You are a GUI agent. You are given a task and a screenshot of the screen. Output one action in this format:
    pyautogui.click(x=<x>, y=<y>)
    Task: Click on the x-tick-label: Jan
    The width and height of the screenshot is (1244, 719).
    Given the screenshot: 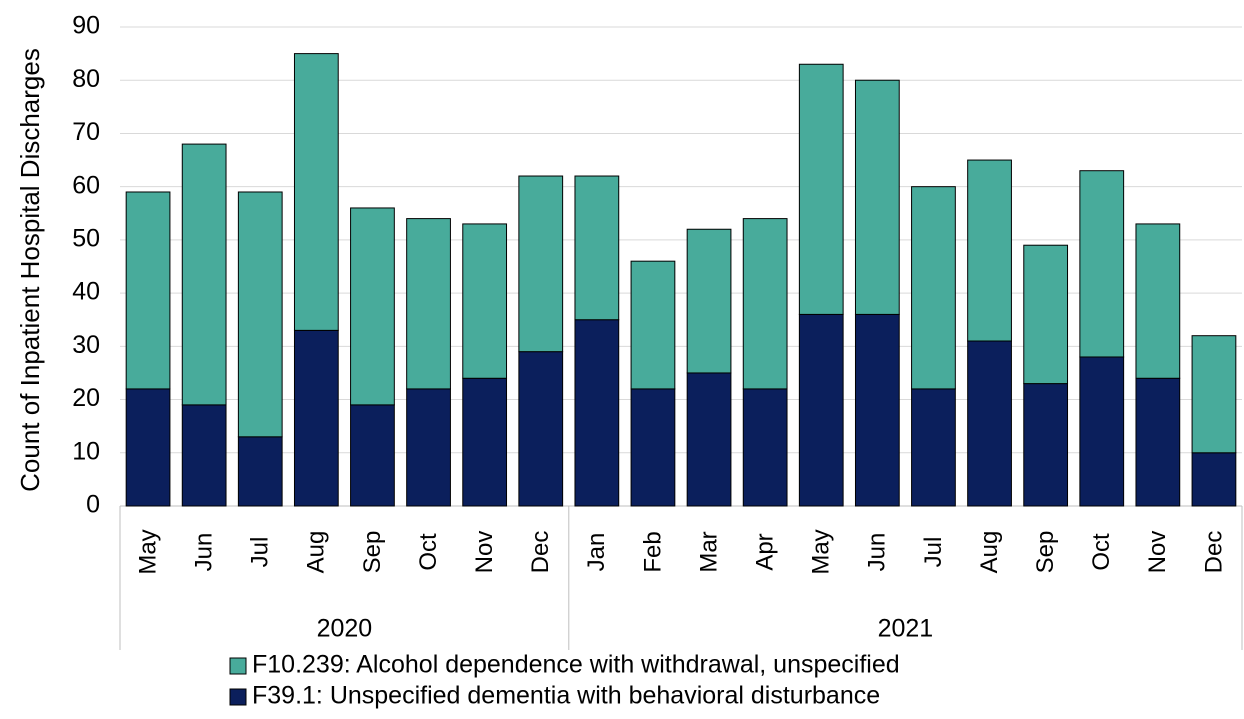 What is the action you would take?
    pyautogui.click(x=596, y=552)
    